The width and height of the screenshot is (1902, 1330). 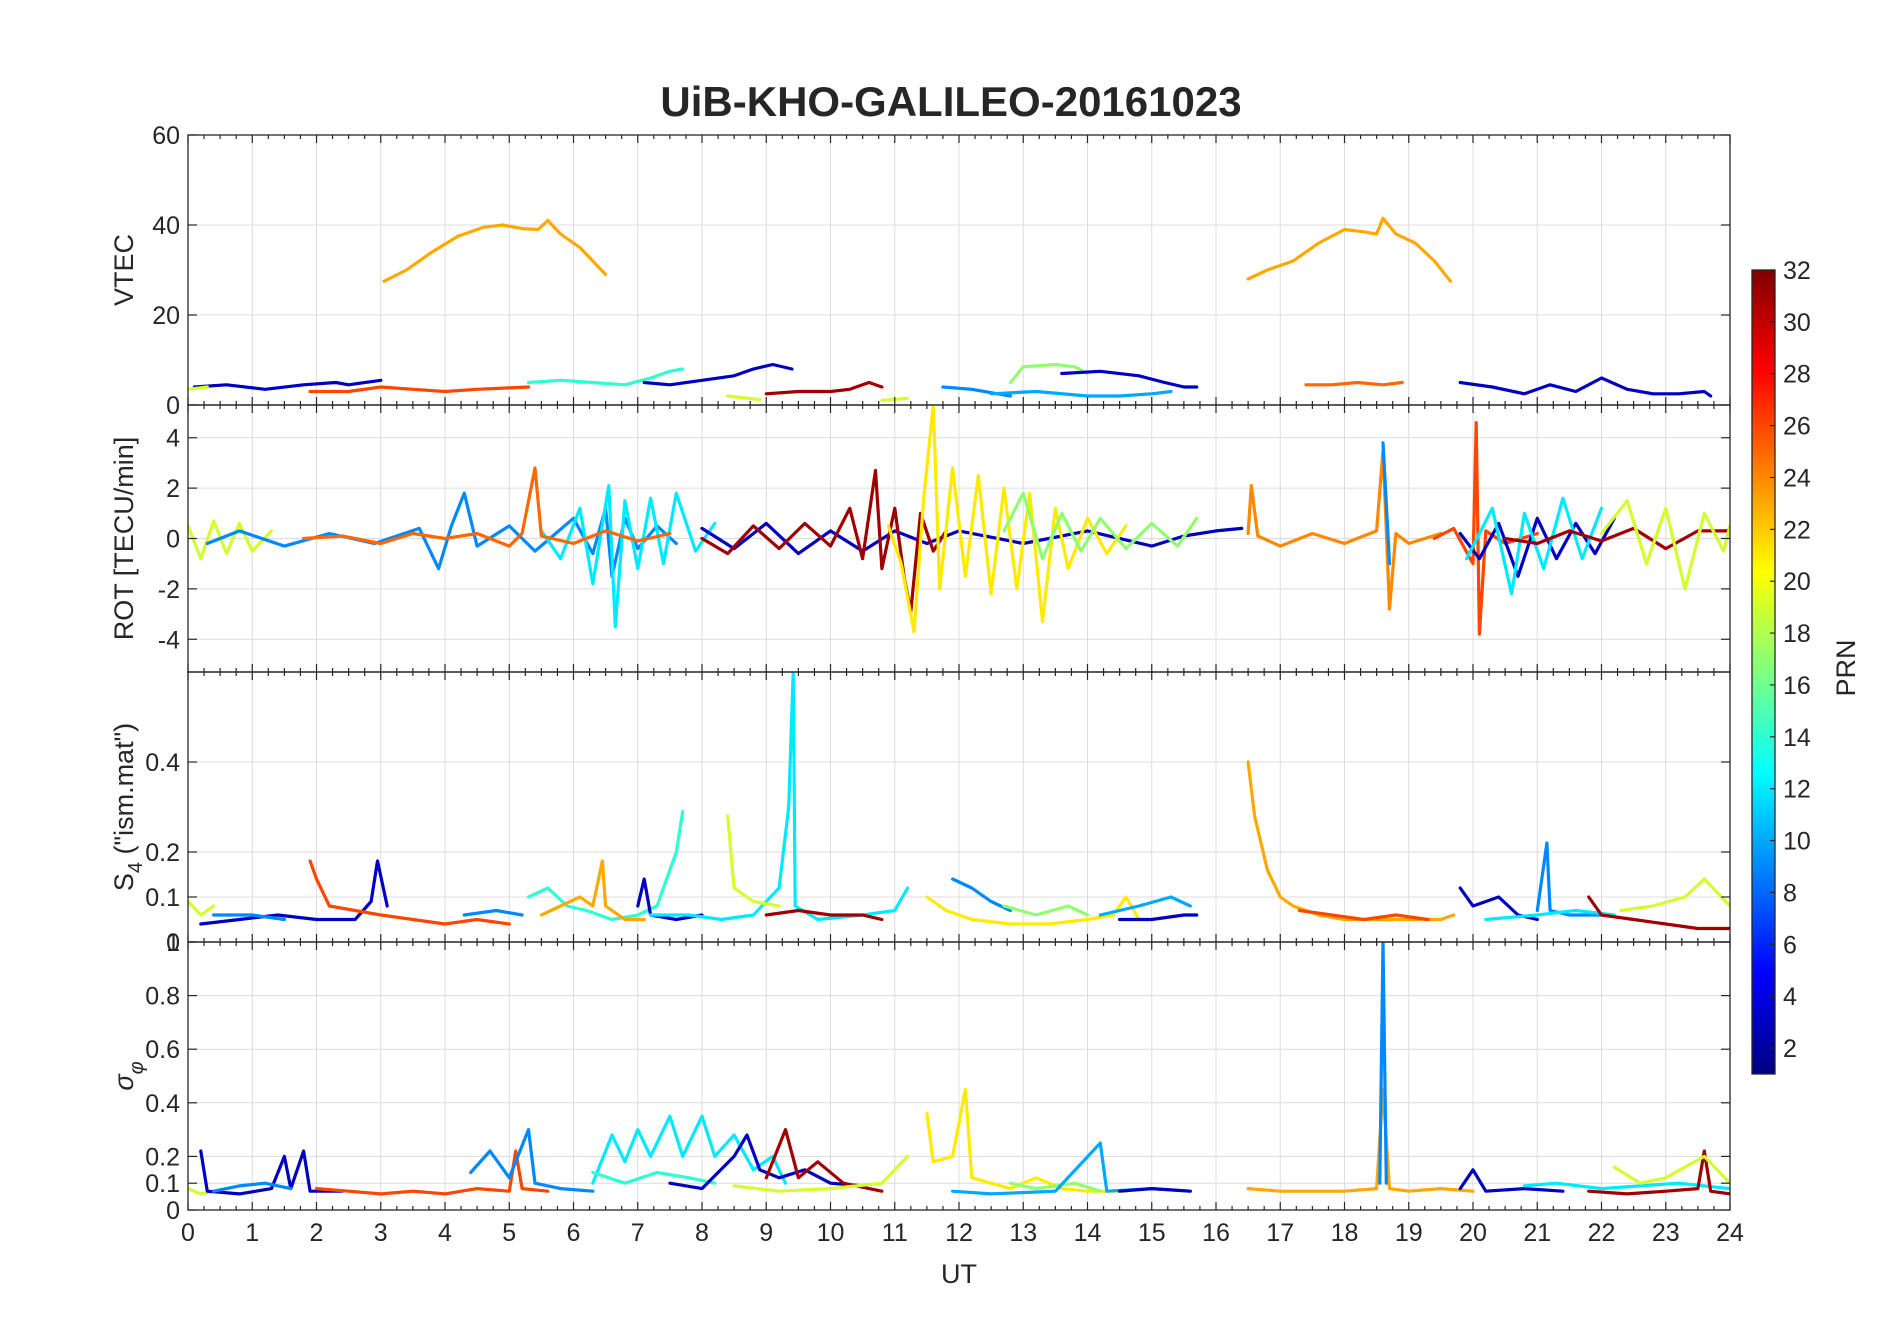 I want to click on colorbar-tick-label: 16, so click(x=1797, y=686).